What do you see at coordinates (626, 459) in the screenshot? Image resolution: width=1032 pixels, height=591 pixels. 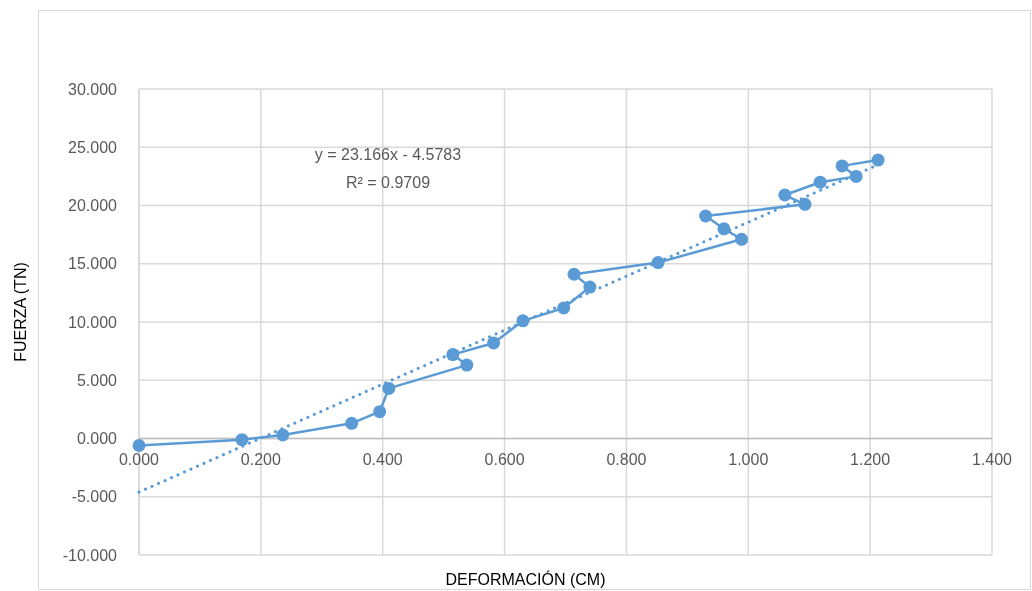 I see `x-tick-label: 0.800` at bounding box center [626, 459].